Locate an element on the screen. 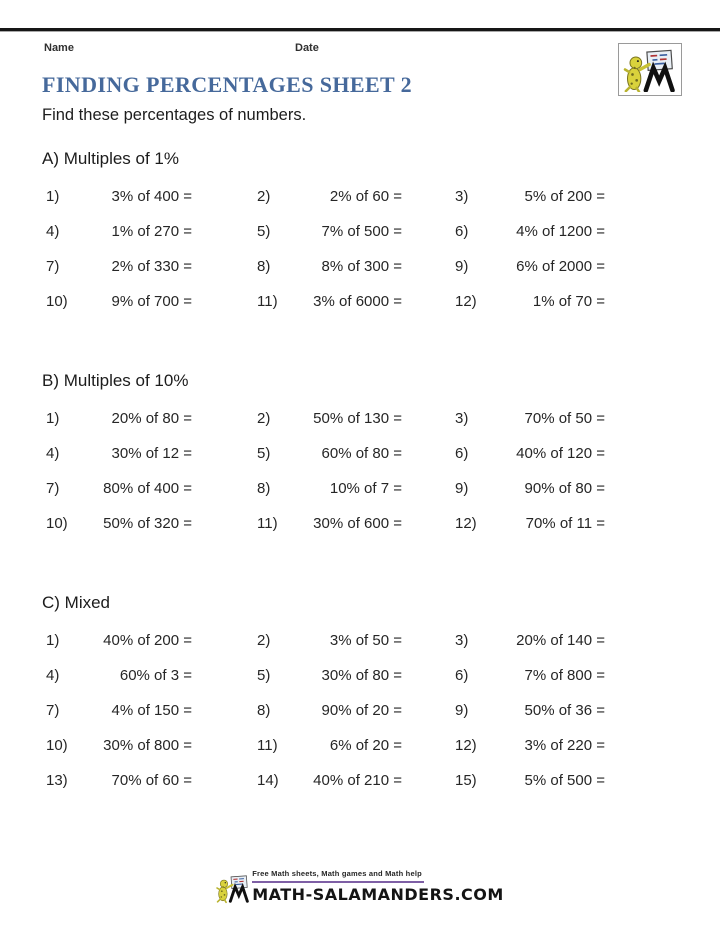 The image size is (720, 931). problem-cell: 2) 2% of 60 = is located at coordinates (329, 196).